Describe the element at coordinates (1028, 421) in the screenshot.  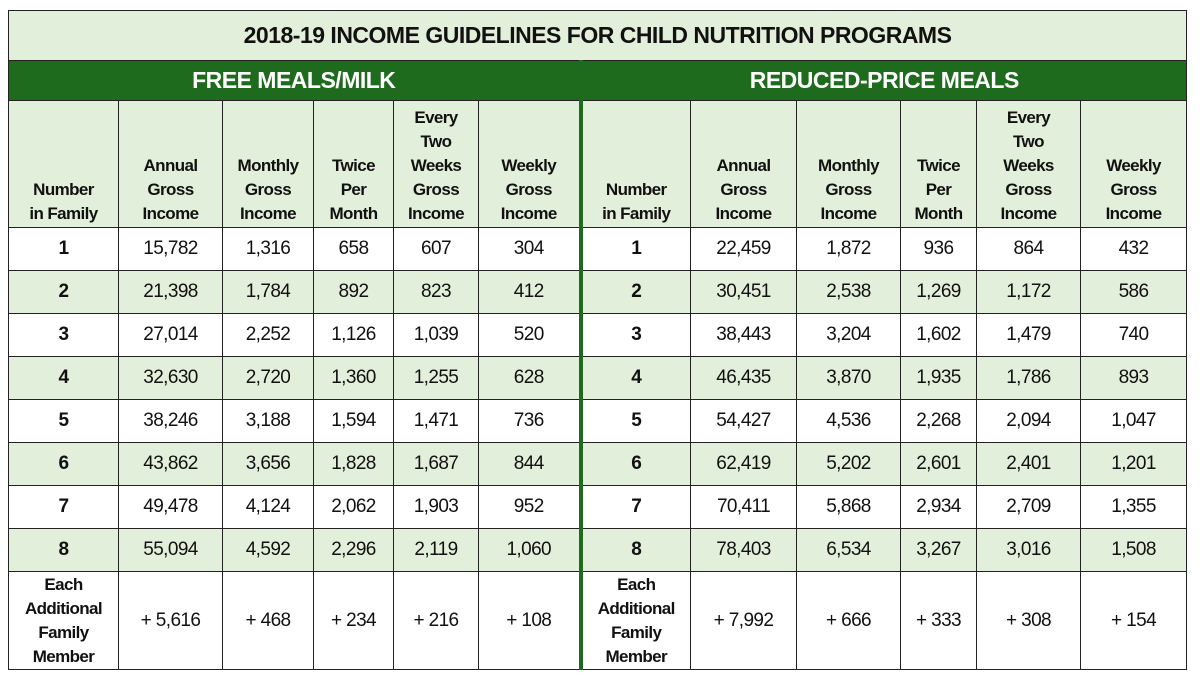
I see `table-cell: 2,094` at that location.